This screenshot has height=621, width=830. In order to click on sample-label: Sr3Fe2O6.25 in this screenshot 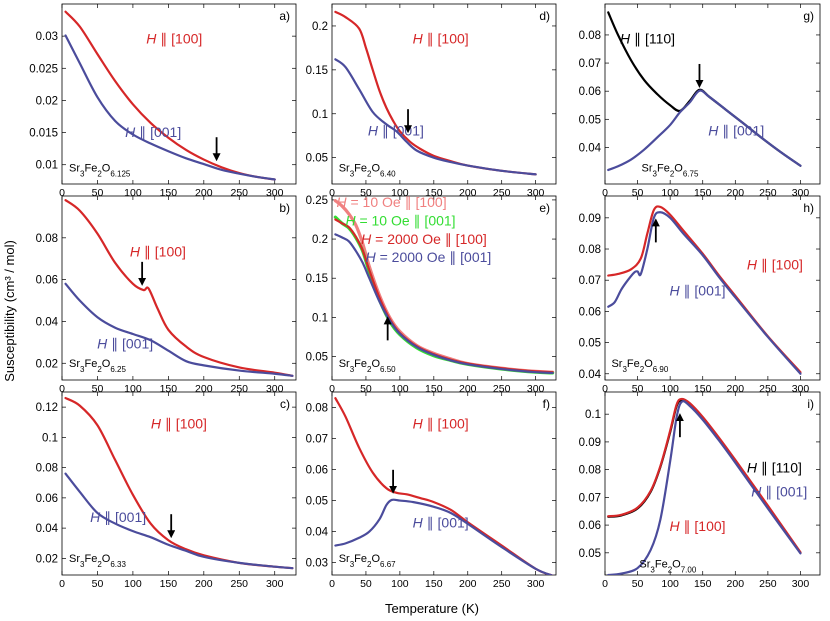, I will do `click(97, 366)`.